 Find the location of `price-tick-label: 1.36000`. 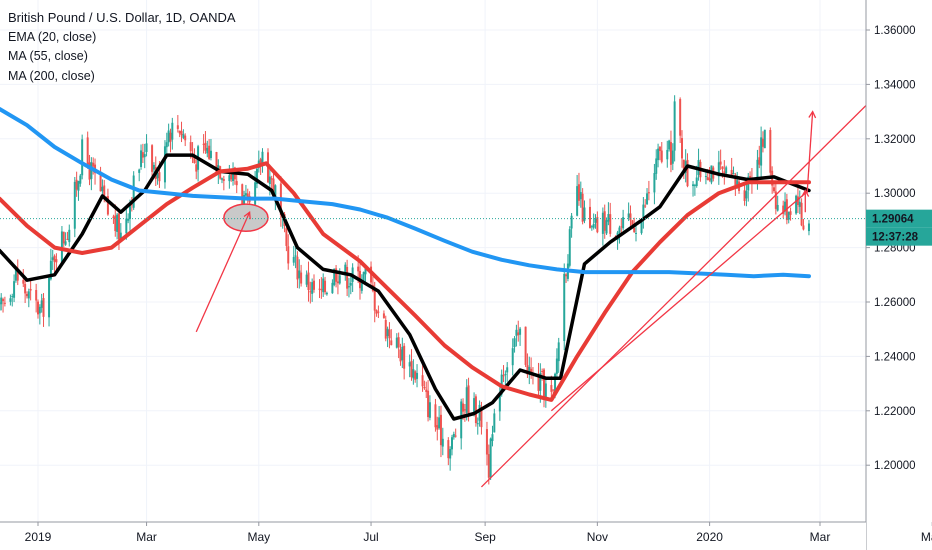

price-tick-label: 1.36000 is located at coordinates (895, 31).